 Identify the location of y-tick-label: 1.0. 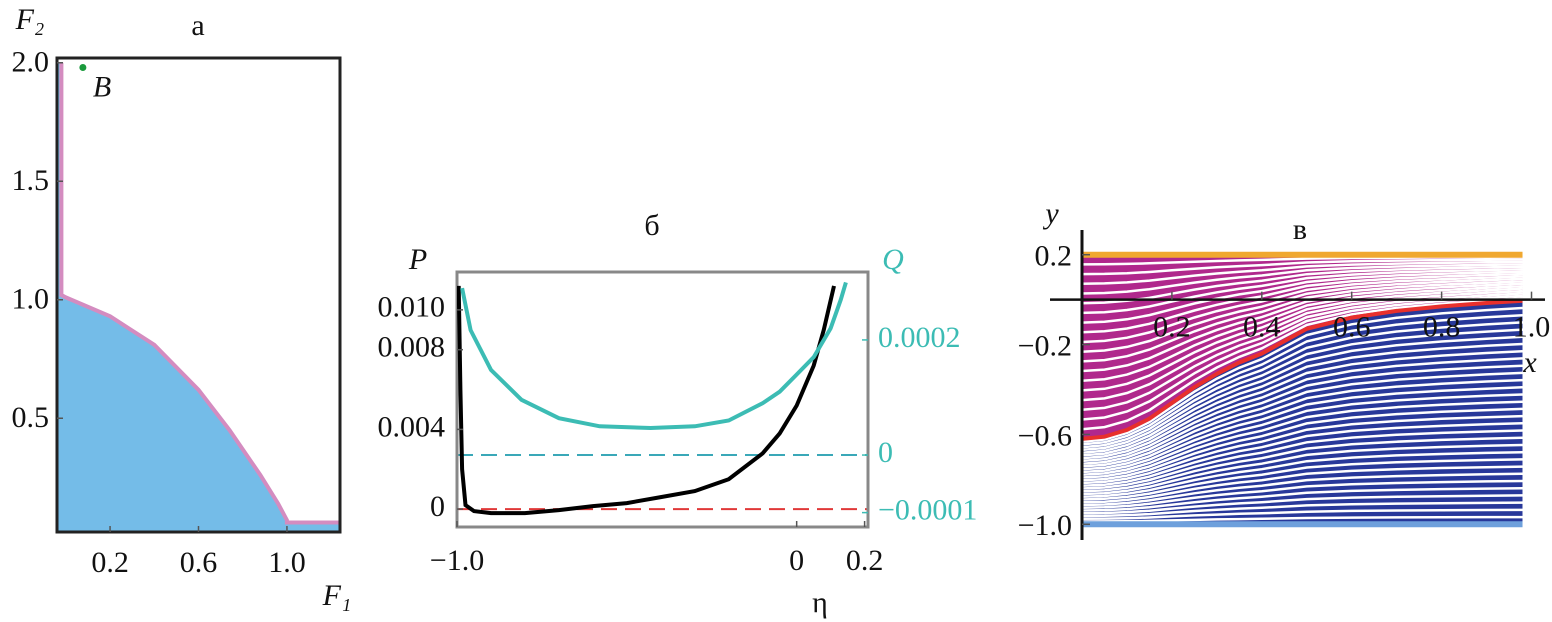
(31, 299).